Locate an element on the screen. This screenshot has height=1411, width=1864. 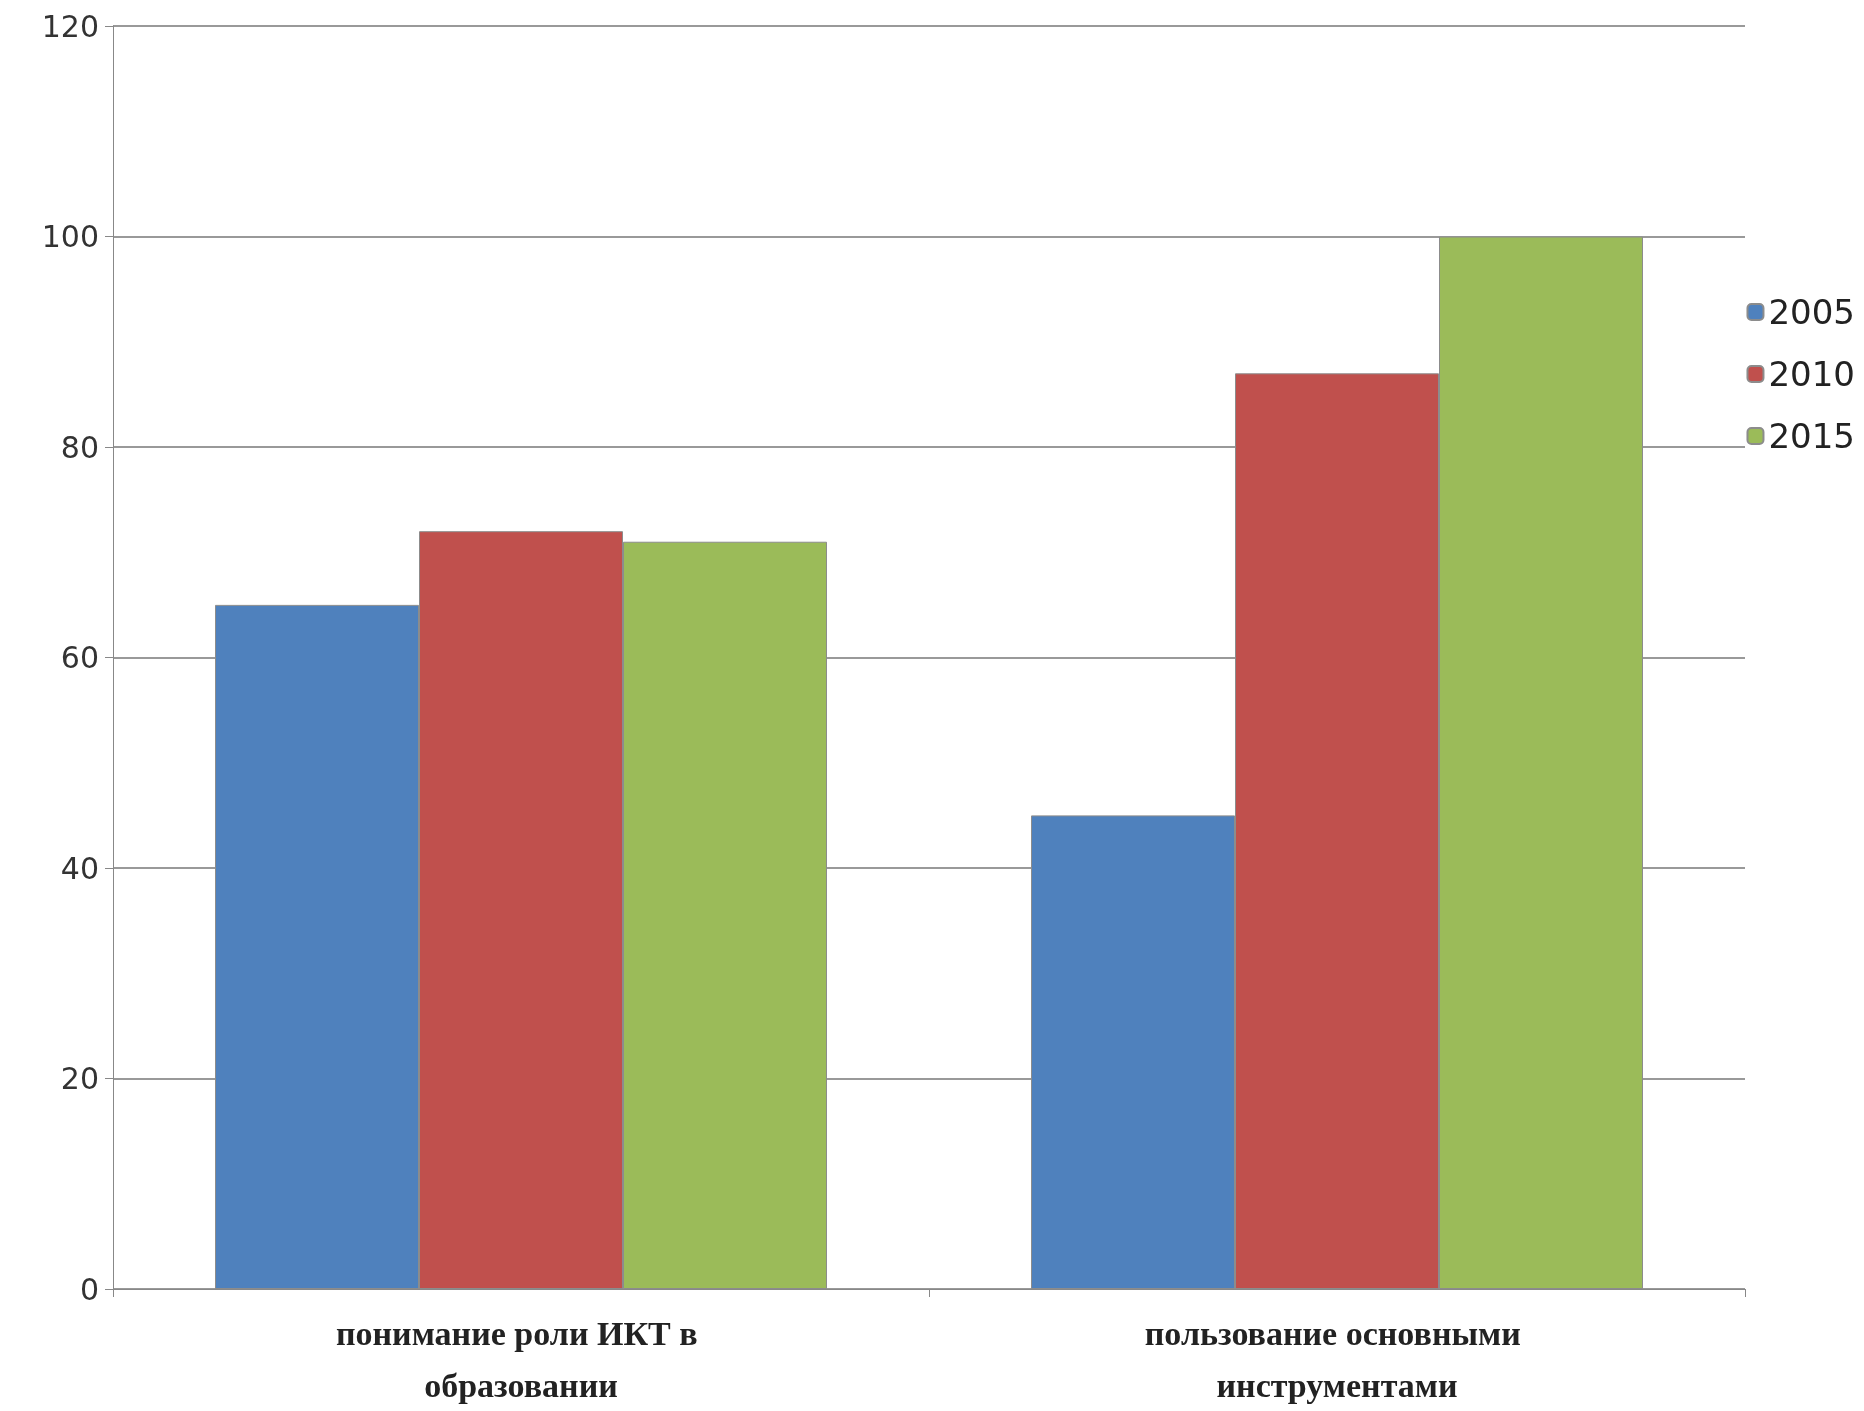
y-tick-label: 120 is located at coordinates (70, 26).